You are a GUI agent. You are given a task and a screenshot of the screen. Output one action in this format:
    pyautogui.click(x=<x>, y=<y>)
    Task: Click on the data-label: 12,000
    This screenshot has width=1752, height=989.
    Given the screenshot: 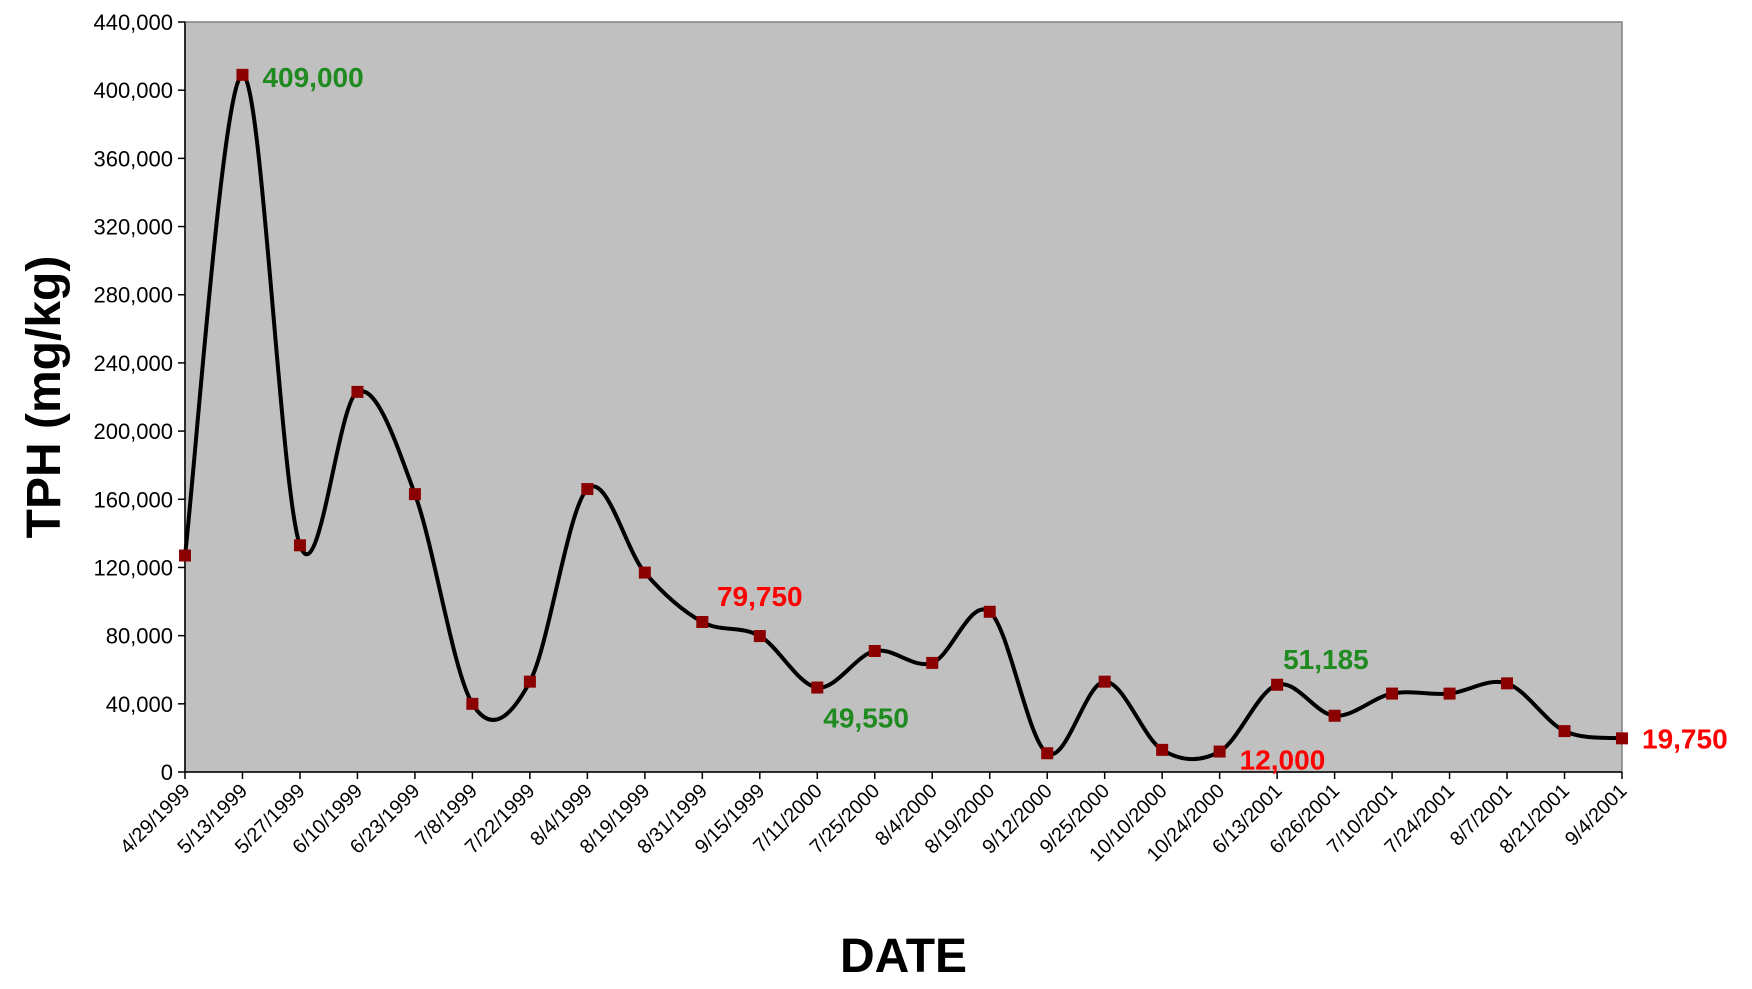 What is the action you would take?
    pyautogui.click(x=1283, y=760)
    